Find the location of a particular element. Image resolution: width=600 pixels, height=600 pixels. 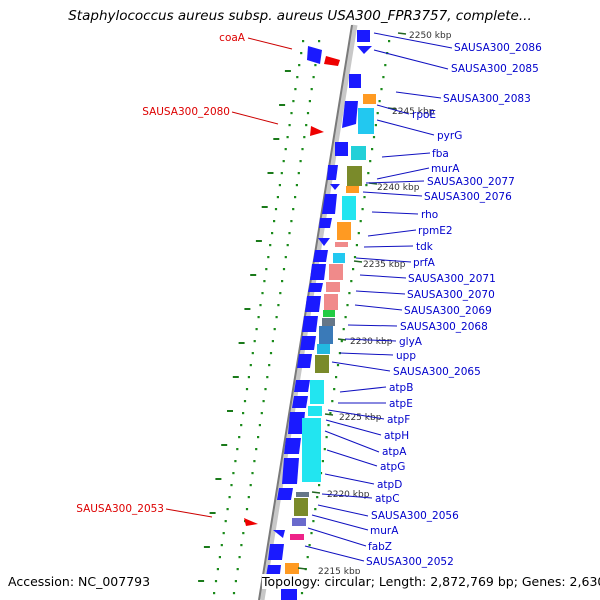

gene-label: SAUSA300_2052 is located at coordinates (410, 562).